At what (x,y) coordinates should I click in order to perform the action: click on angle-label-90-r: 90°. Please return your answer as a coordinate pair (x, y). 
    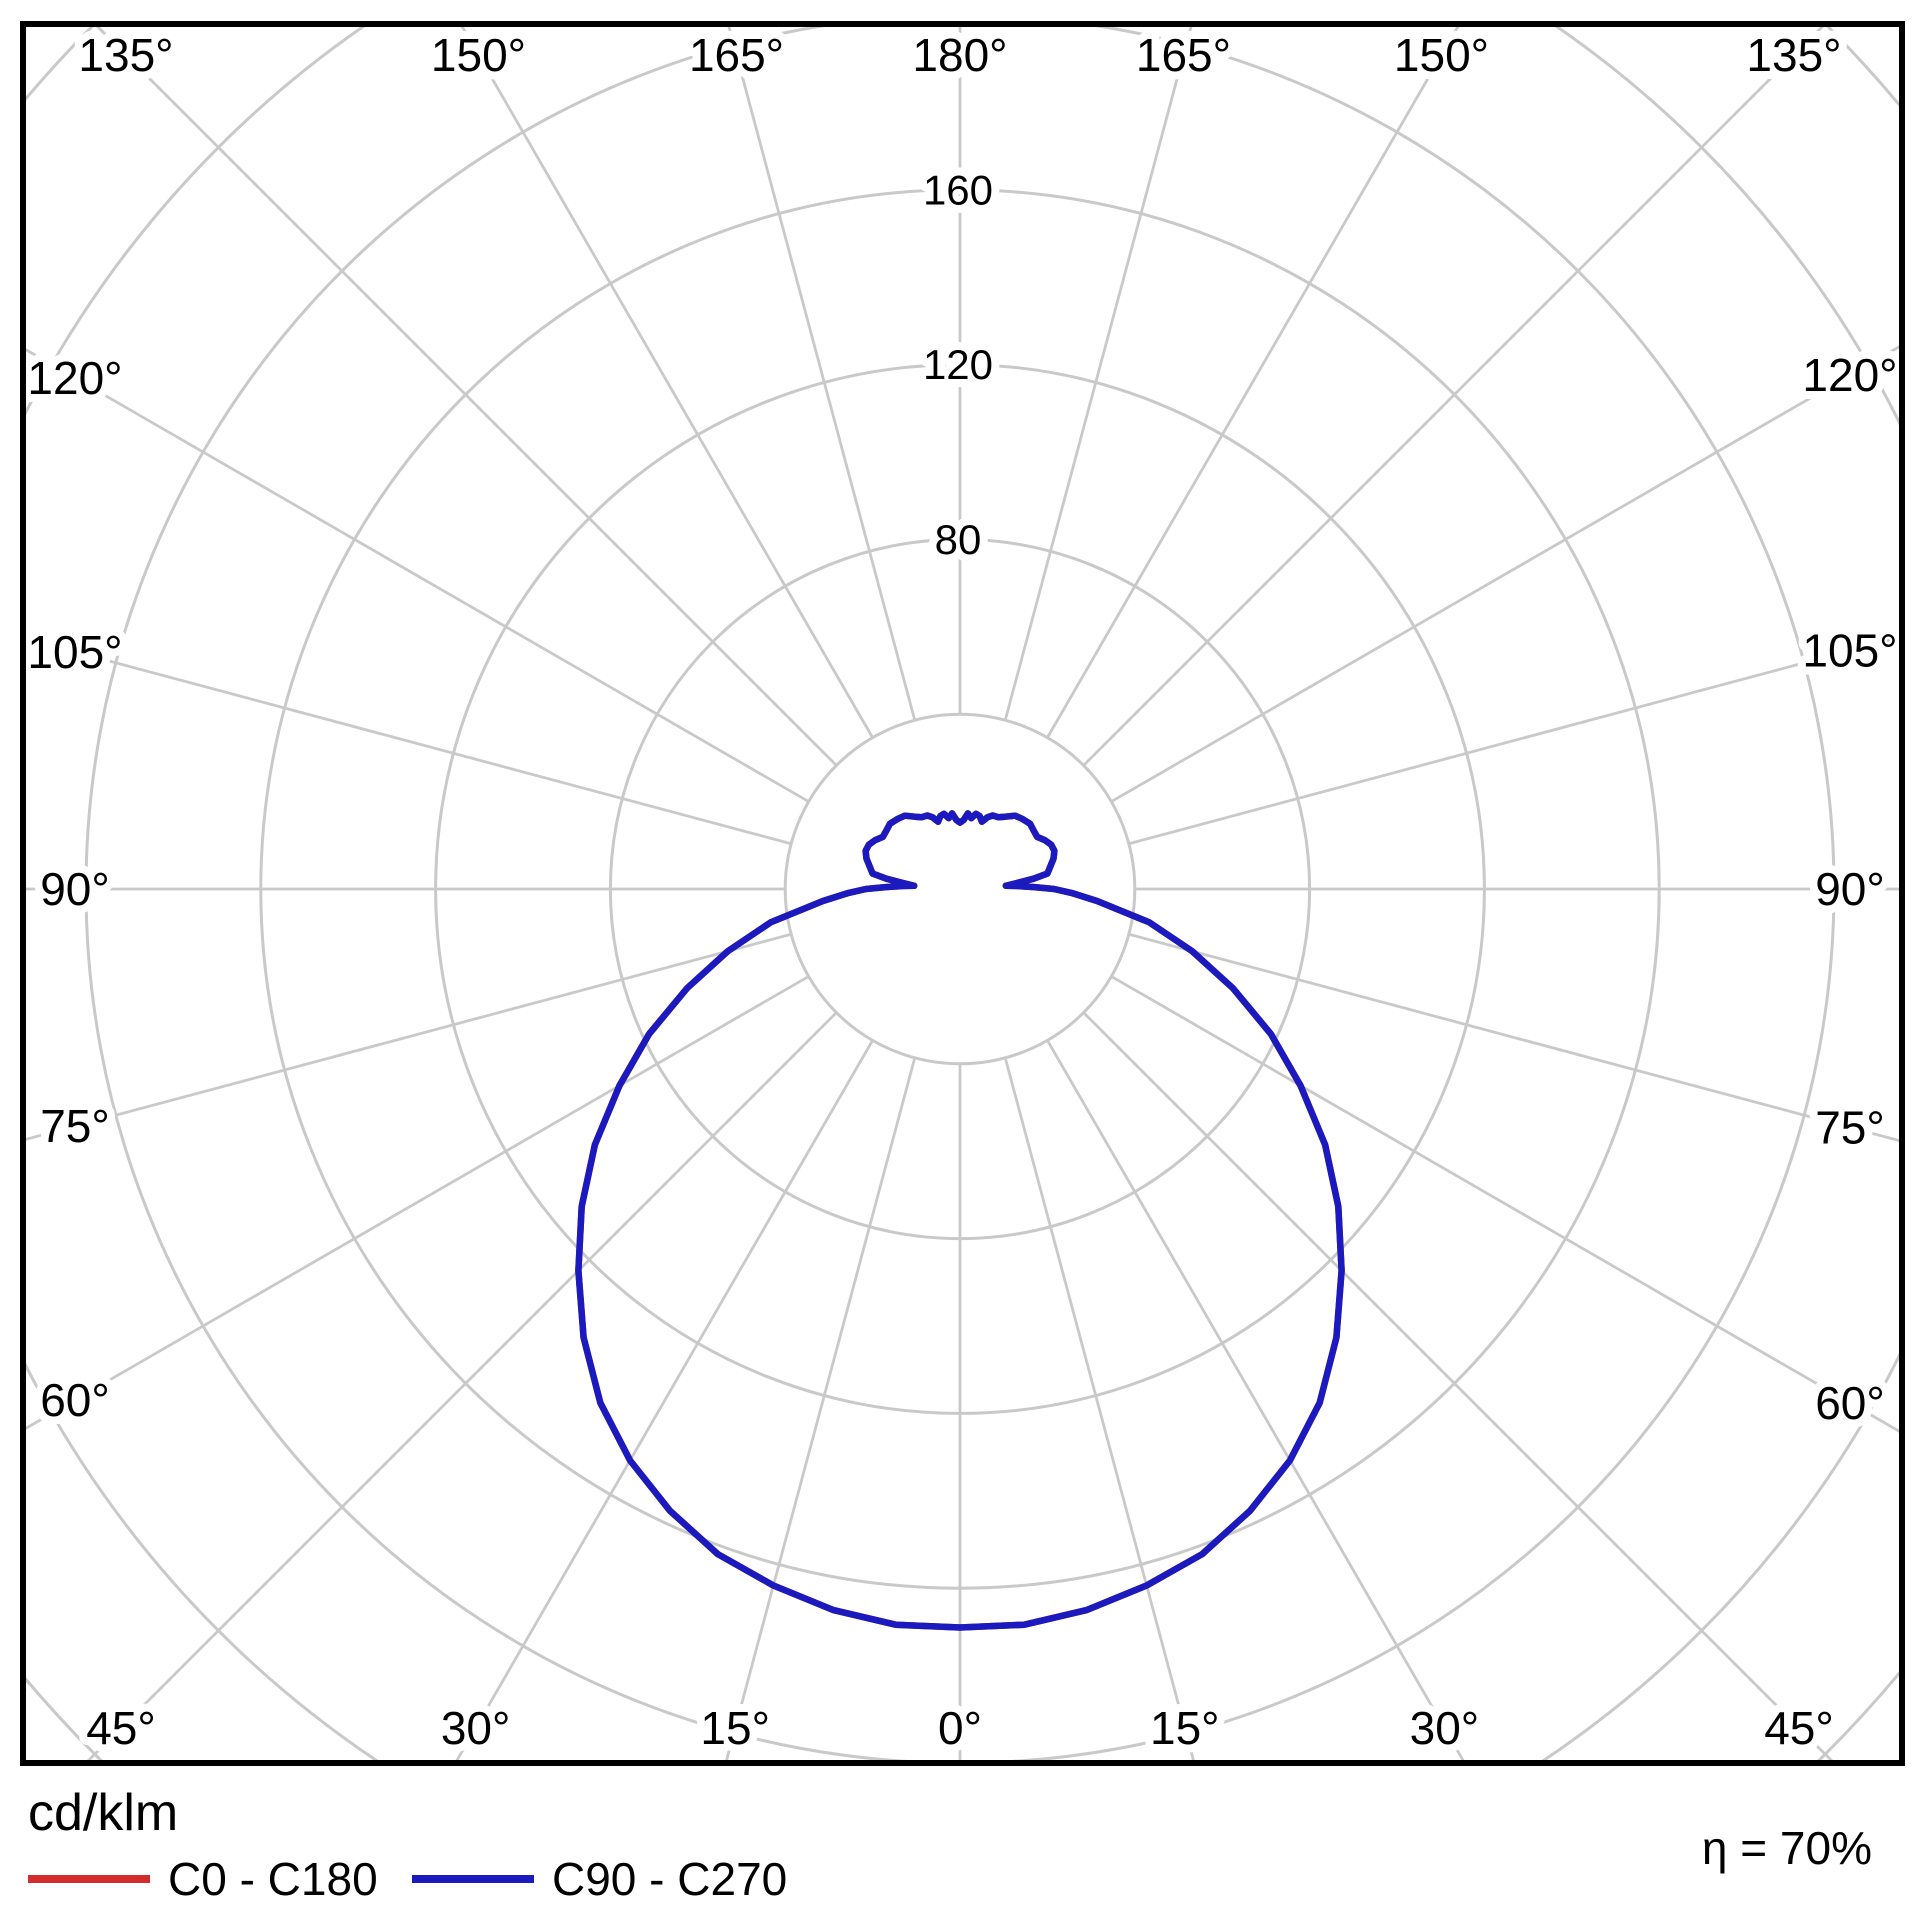
    Looking at the image, I should click on (1850, 889).